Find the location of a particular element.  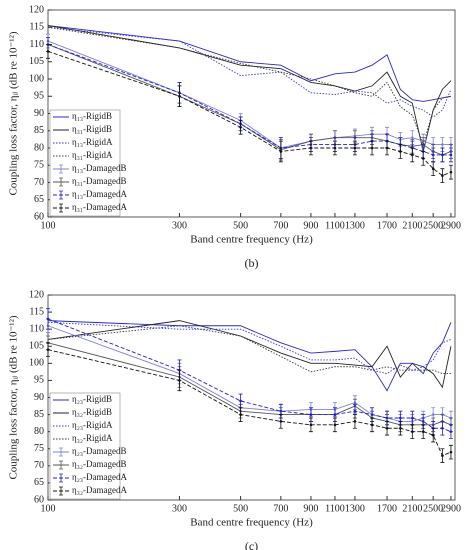

caption: (b) is located at coordinates (252, 263).